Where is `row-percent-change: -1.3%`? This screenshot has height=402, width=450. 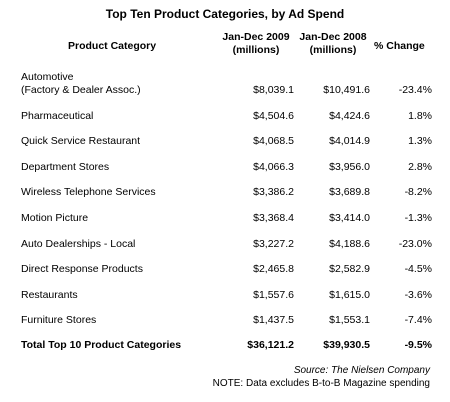 row-percent-change: -1.3% is located at coordinates (418, 218).